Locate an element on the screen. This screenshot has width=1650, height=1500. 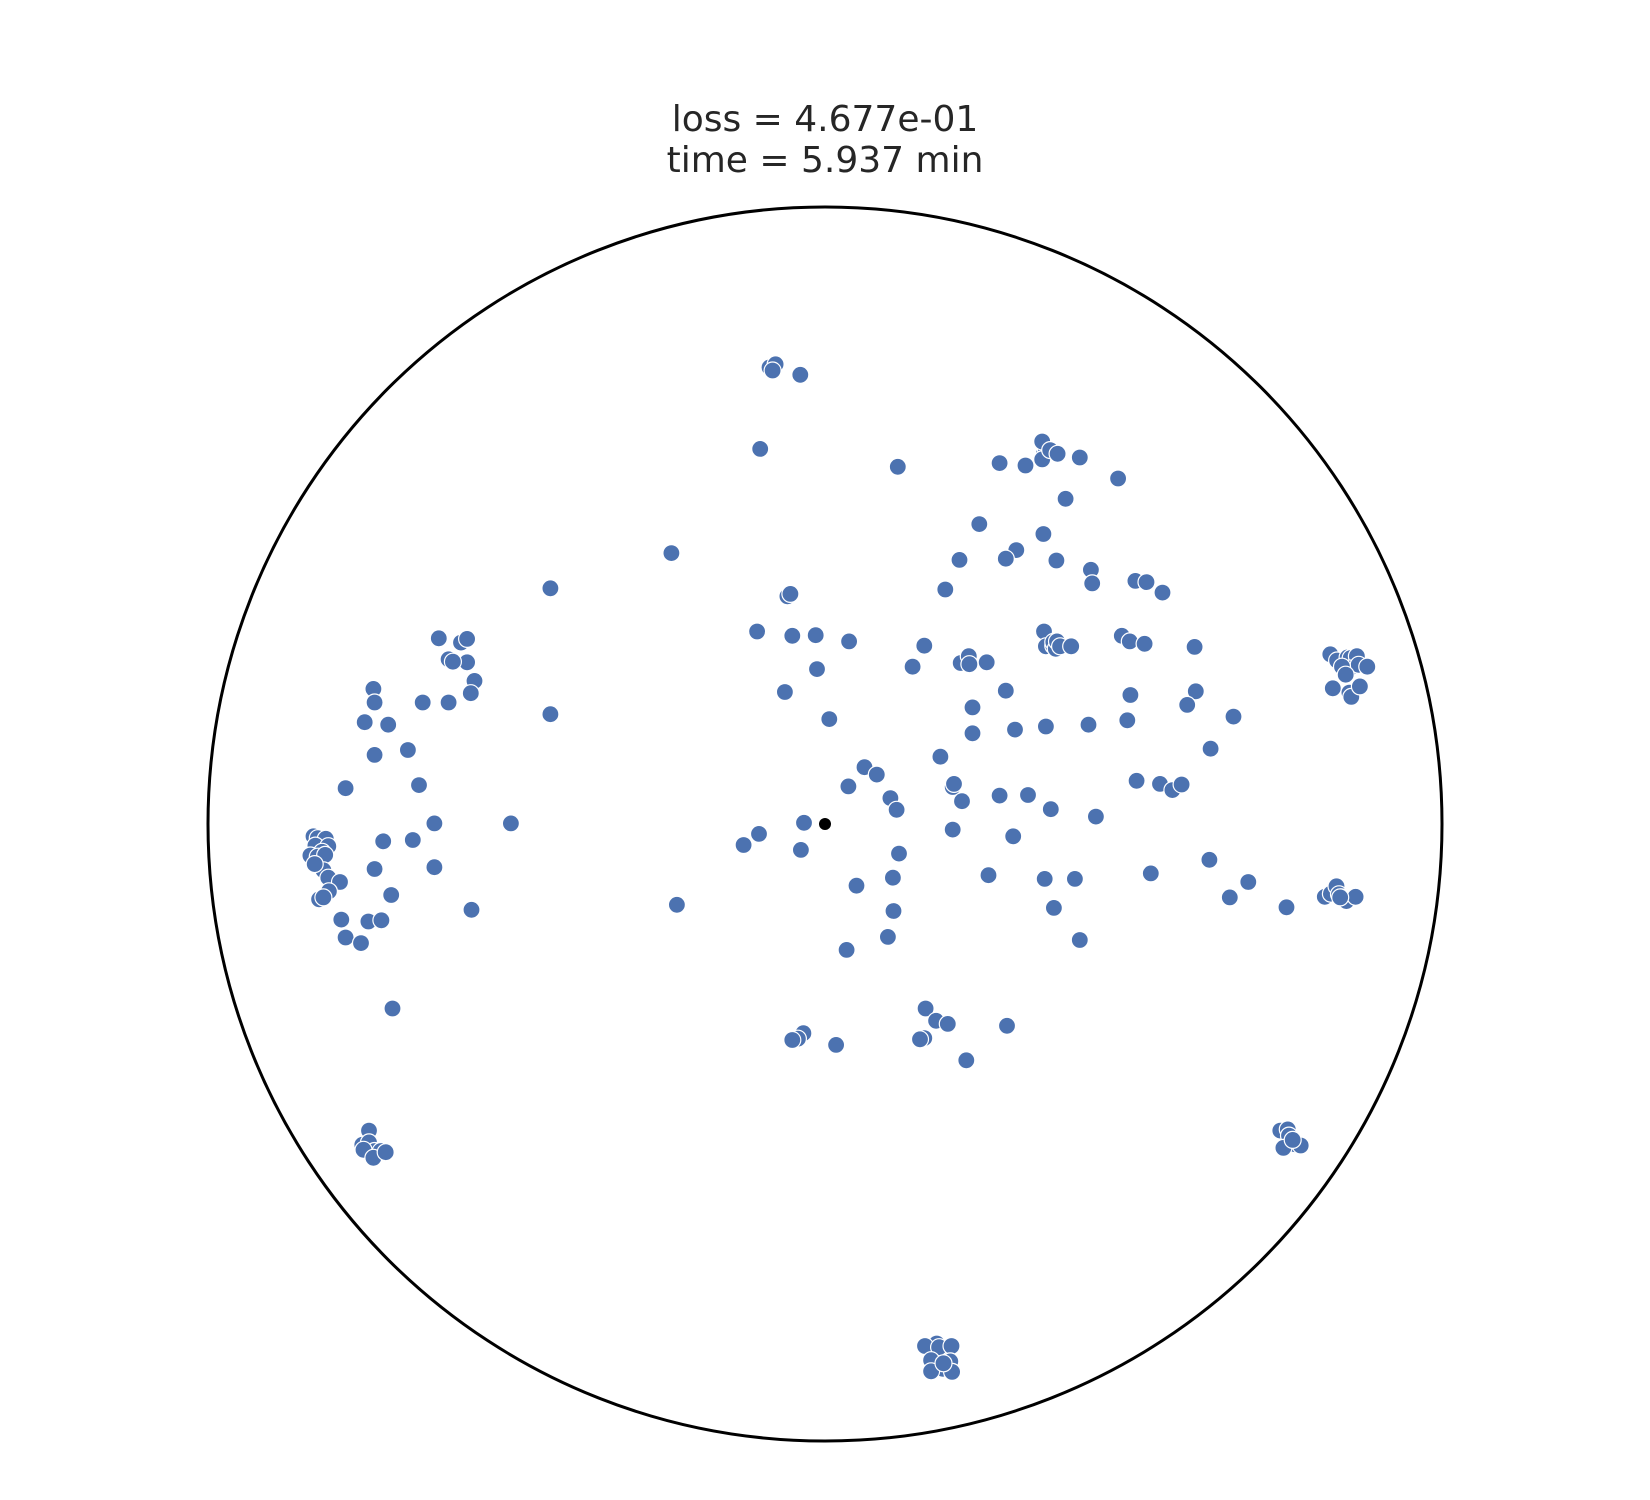
chart-title-time: time = 5.937 min is located at coordinates (825, 160).